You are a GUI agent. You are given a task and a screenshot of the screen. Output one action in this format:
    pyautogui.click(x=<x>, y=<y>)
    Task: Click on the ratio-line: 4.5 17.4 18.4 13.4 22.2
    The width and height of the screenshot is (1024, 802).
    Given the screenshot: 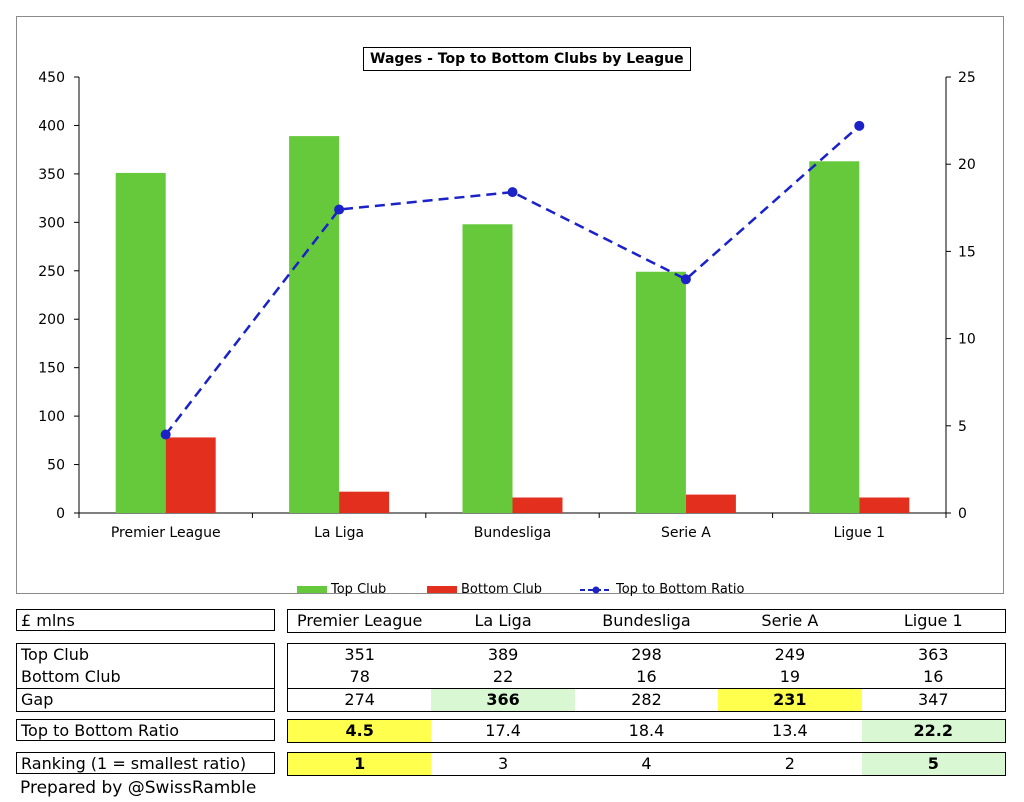 What is the action you would take?
    pyautogui.click(x=646, y=731)
    